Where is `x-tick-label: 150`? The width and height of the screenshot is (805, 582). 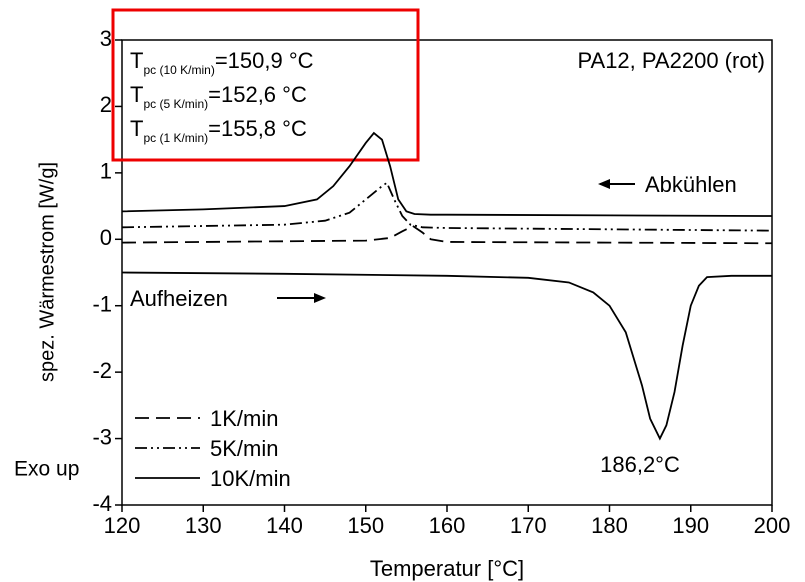
x-tick-label: 150 is located at coordinates (365, 525).